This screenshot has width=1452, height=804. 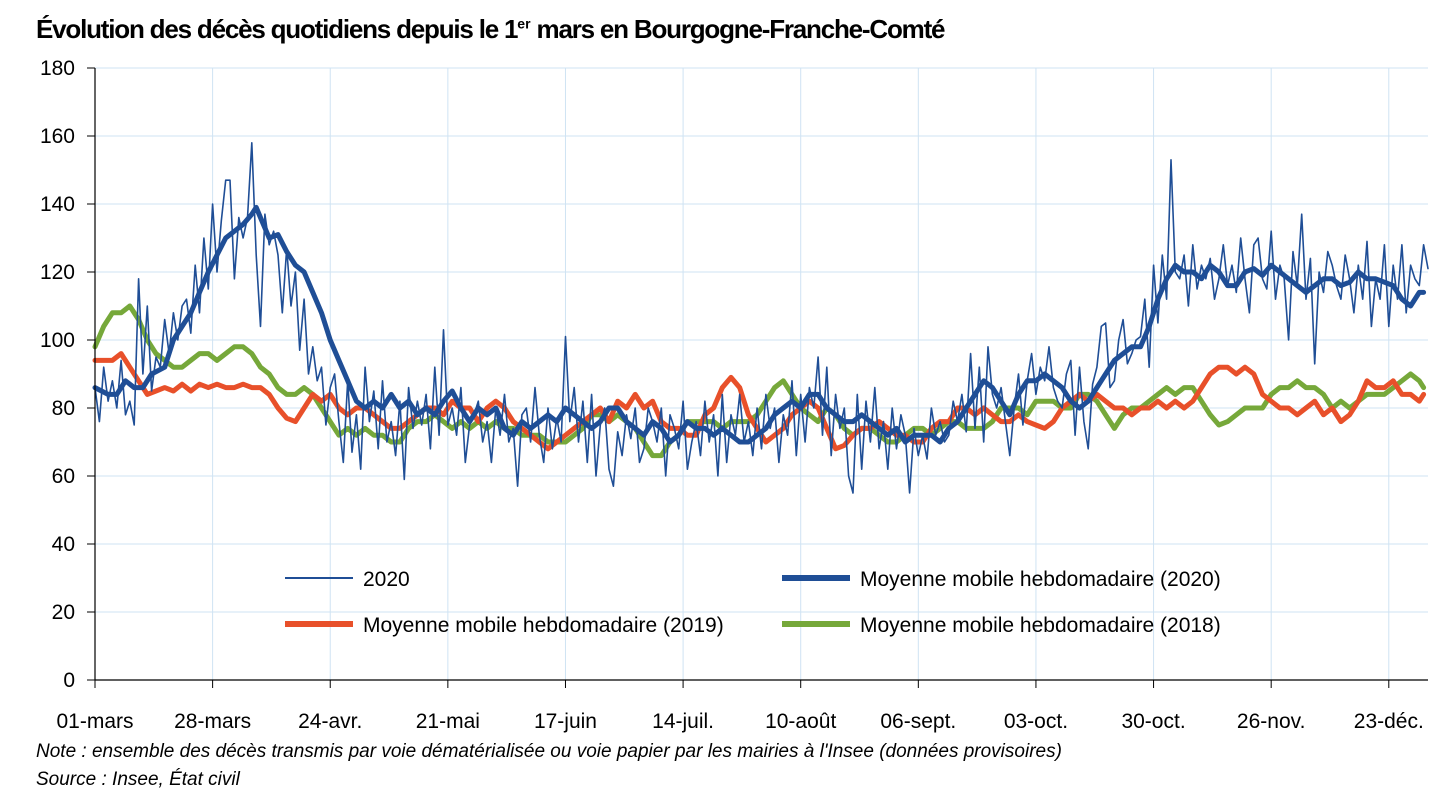 I want to click on y-tick-label: 100, so click(x=57, y=340).